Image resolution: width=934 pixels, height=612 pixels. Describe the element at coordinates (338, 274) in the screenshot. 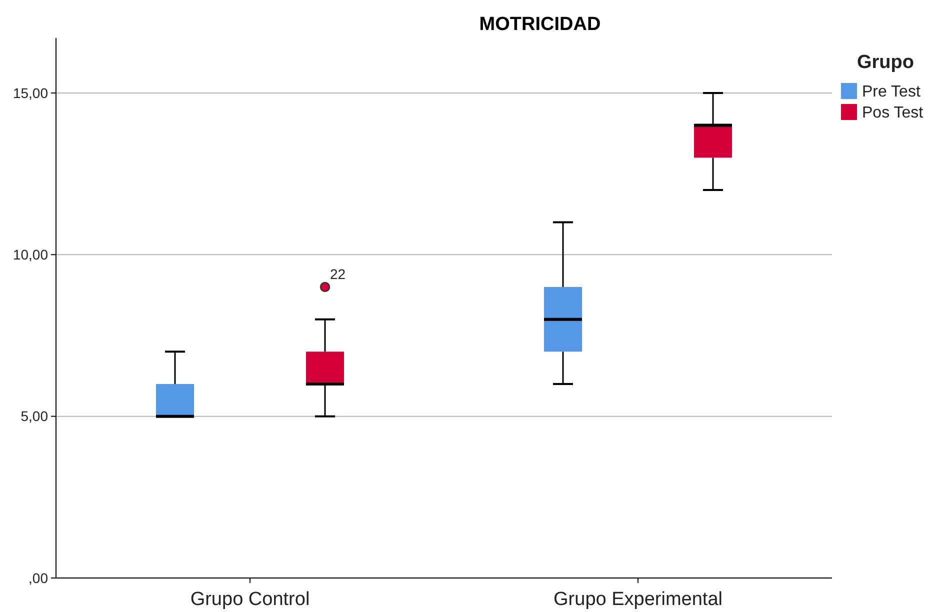

I see `annotation: 22` at that location.